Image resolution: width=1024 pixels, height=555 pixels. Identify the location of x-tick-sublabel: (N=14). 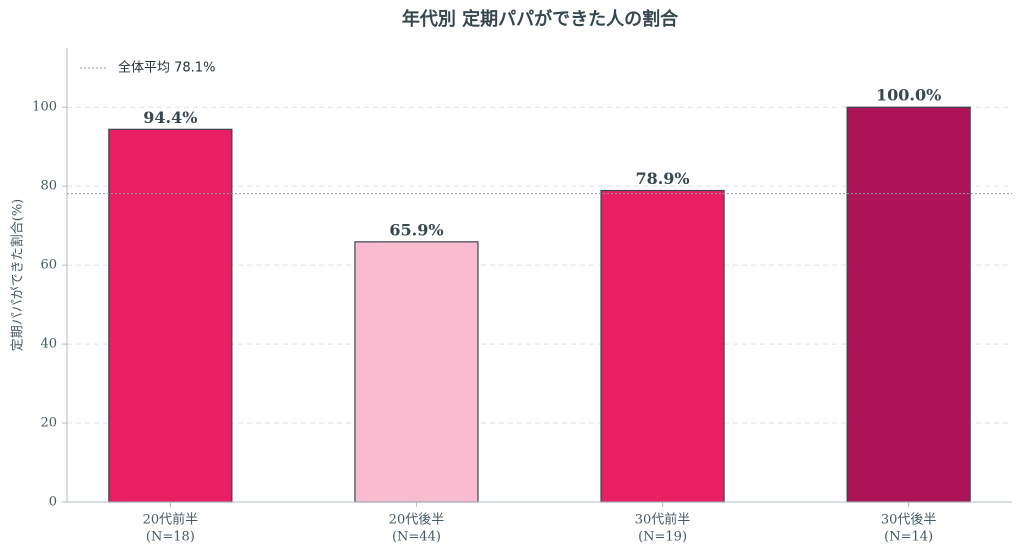
(908, 537).